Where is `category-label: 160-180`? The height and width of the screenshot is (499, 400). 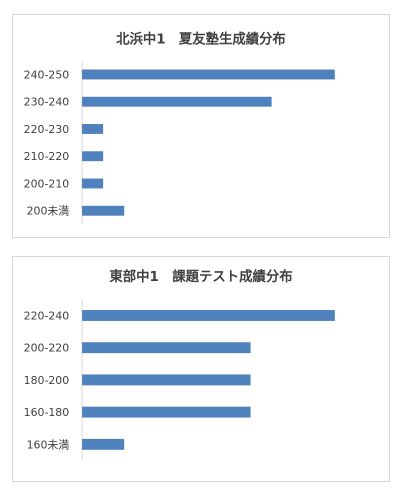
category-label: 160-180 is located at coordinates (47, 412).